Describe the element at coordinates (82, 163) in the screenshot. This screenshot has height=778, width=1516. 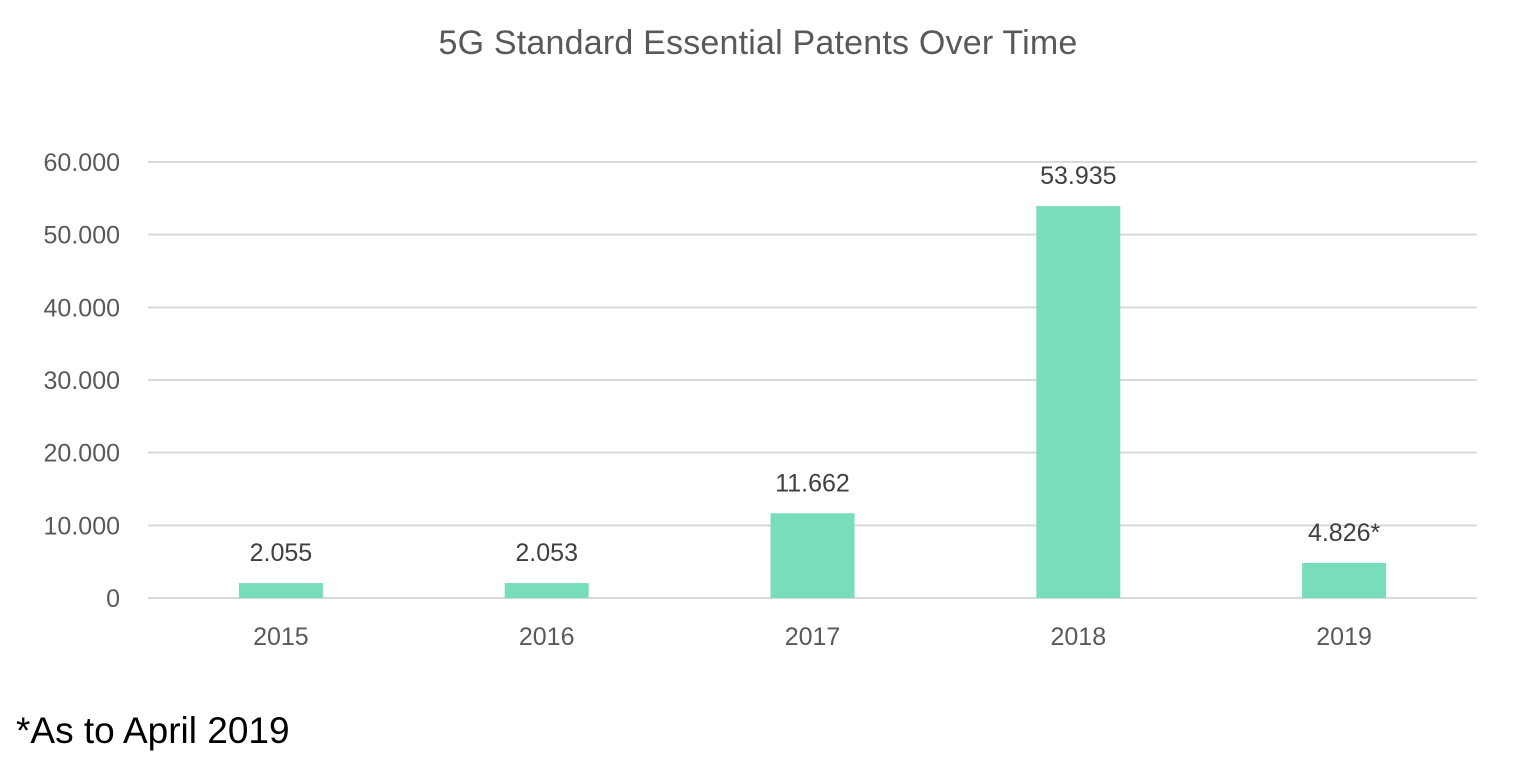
I see `y-tick-label: 60.000` at that location.